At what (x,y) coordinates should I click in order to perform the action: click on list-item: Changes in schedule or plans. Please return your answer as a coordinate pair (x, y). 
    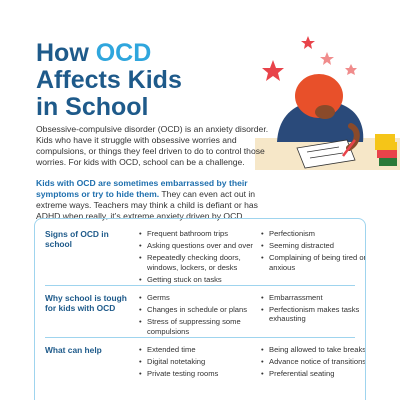
    Looking at the image, I should click on (198, 309).